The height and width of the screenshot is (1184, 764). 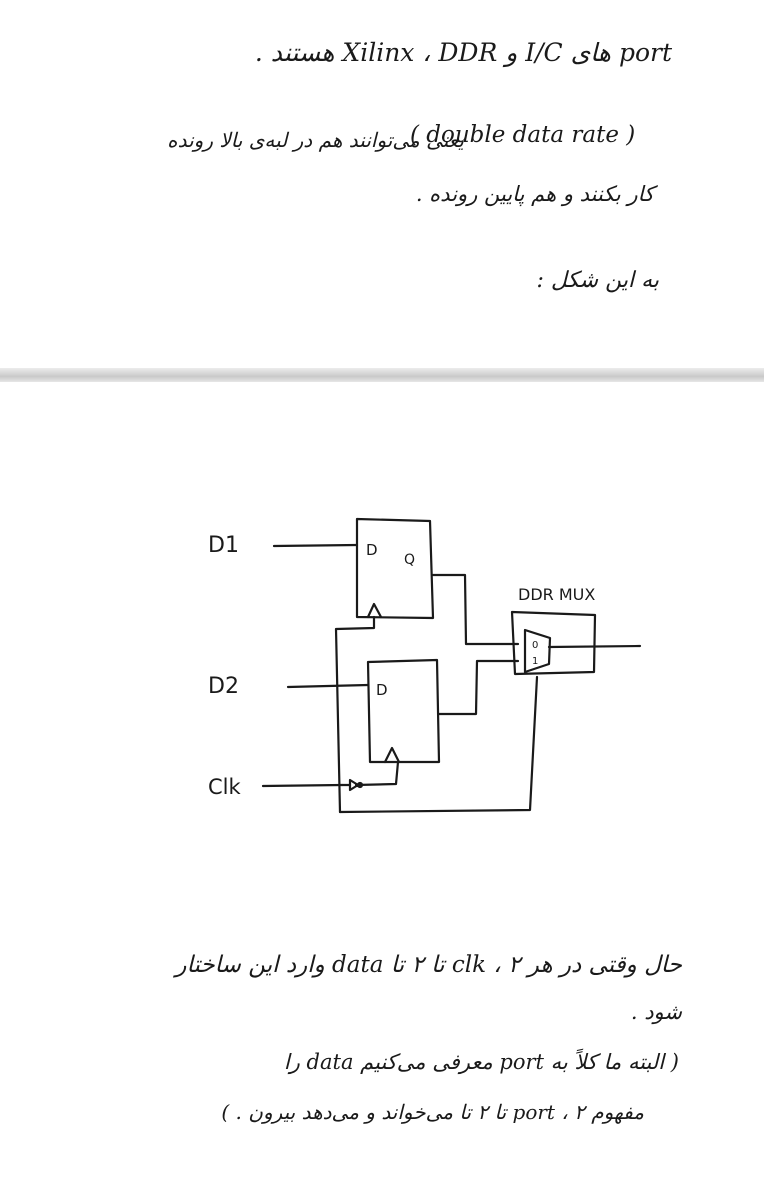 I want to click on clk-inverter, so click(x=356, y=785).